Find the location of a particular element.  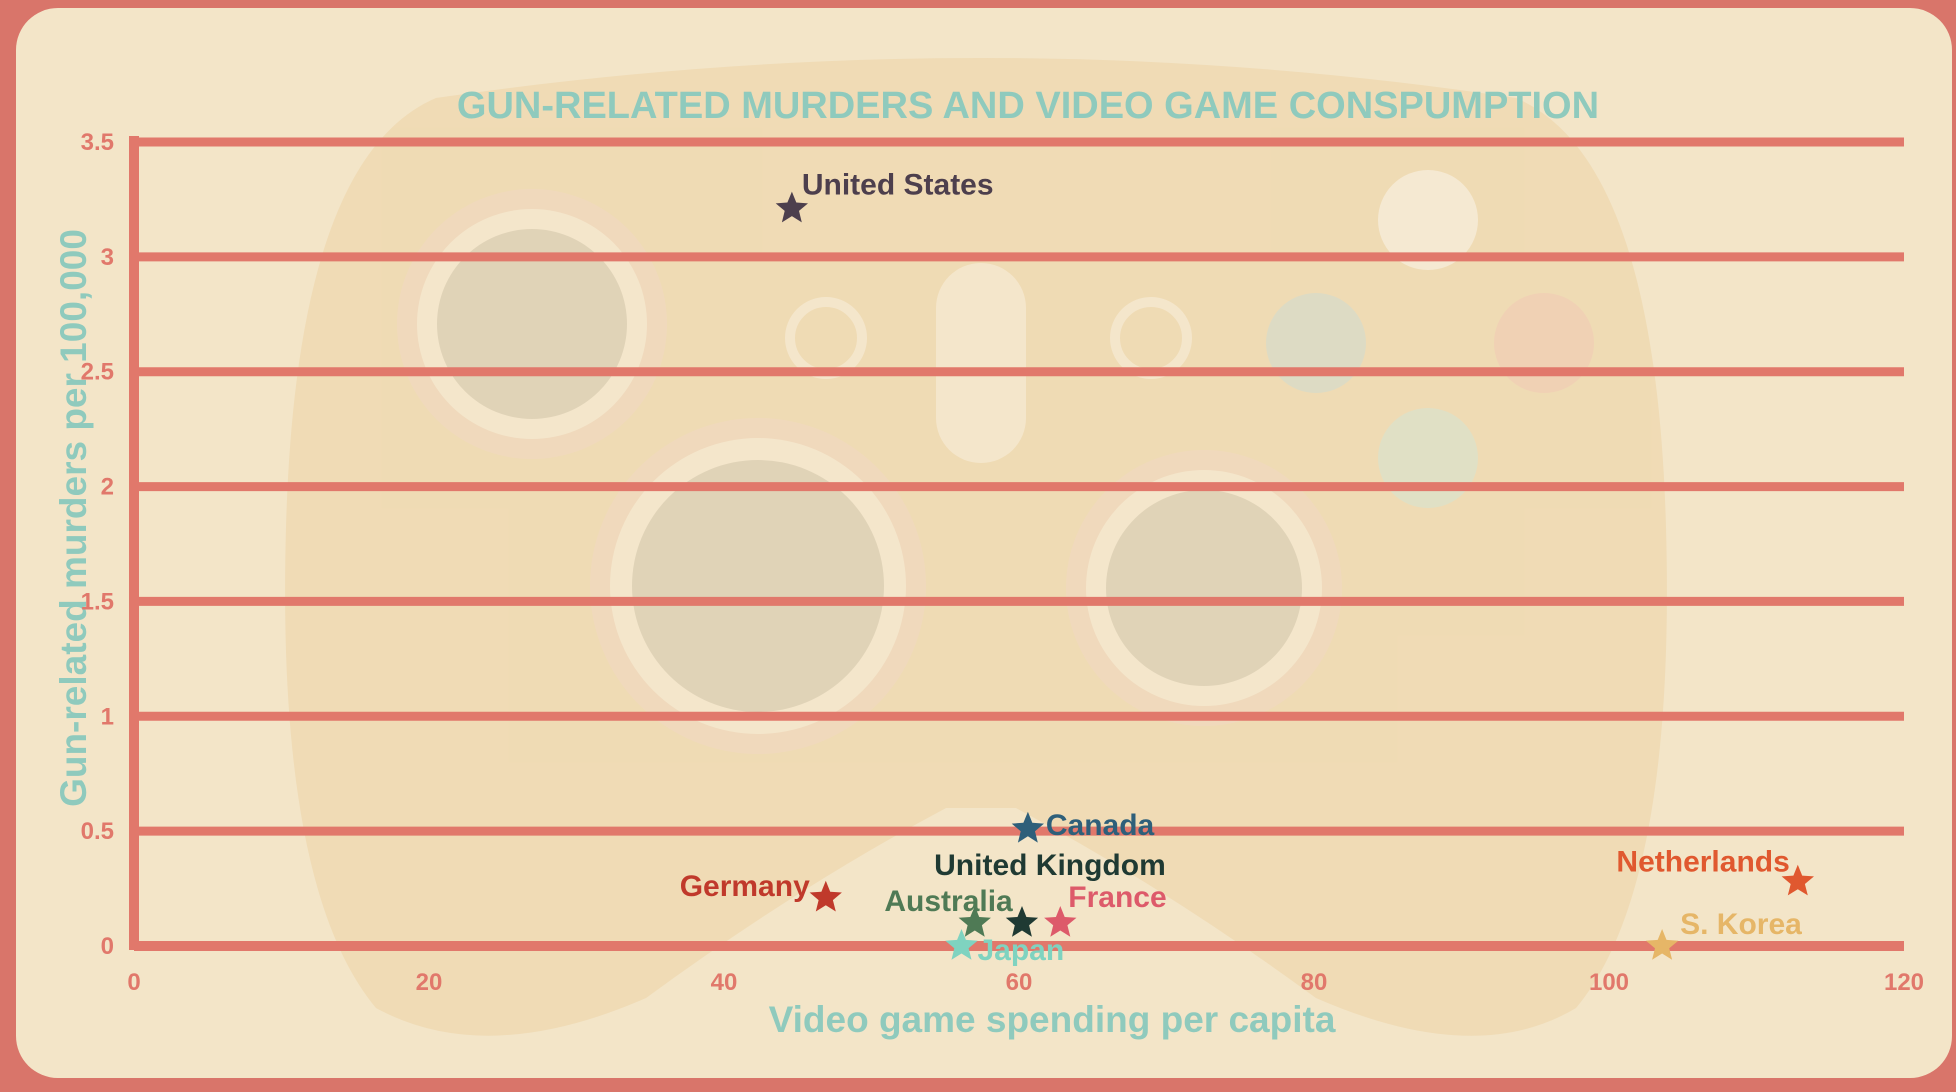

x-tick-label: 100 is located at coordinates (1609, 982).